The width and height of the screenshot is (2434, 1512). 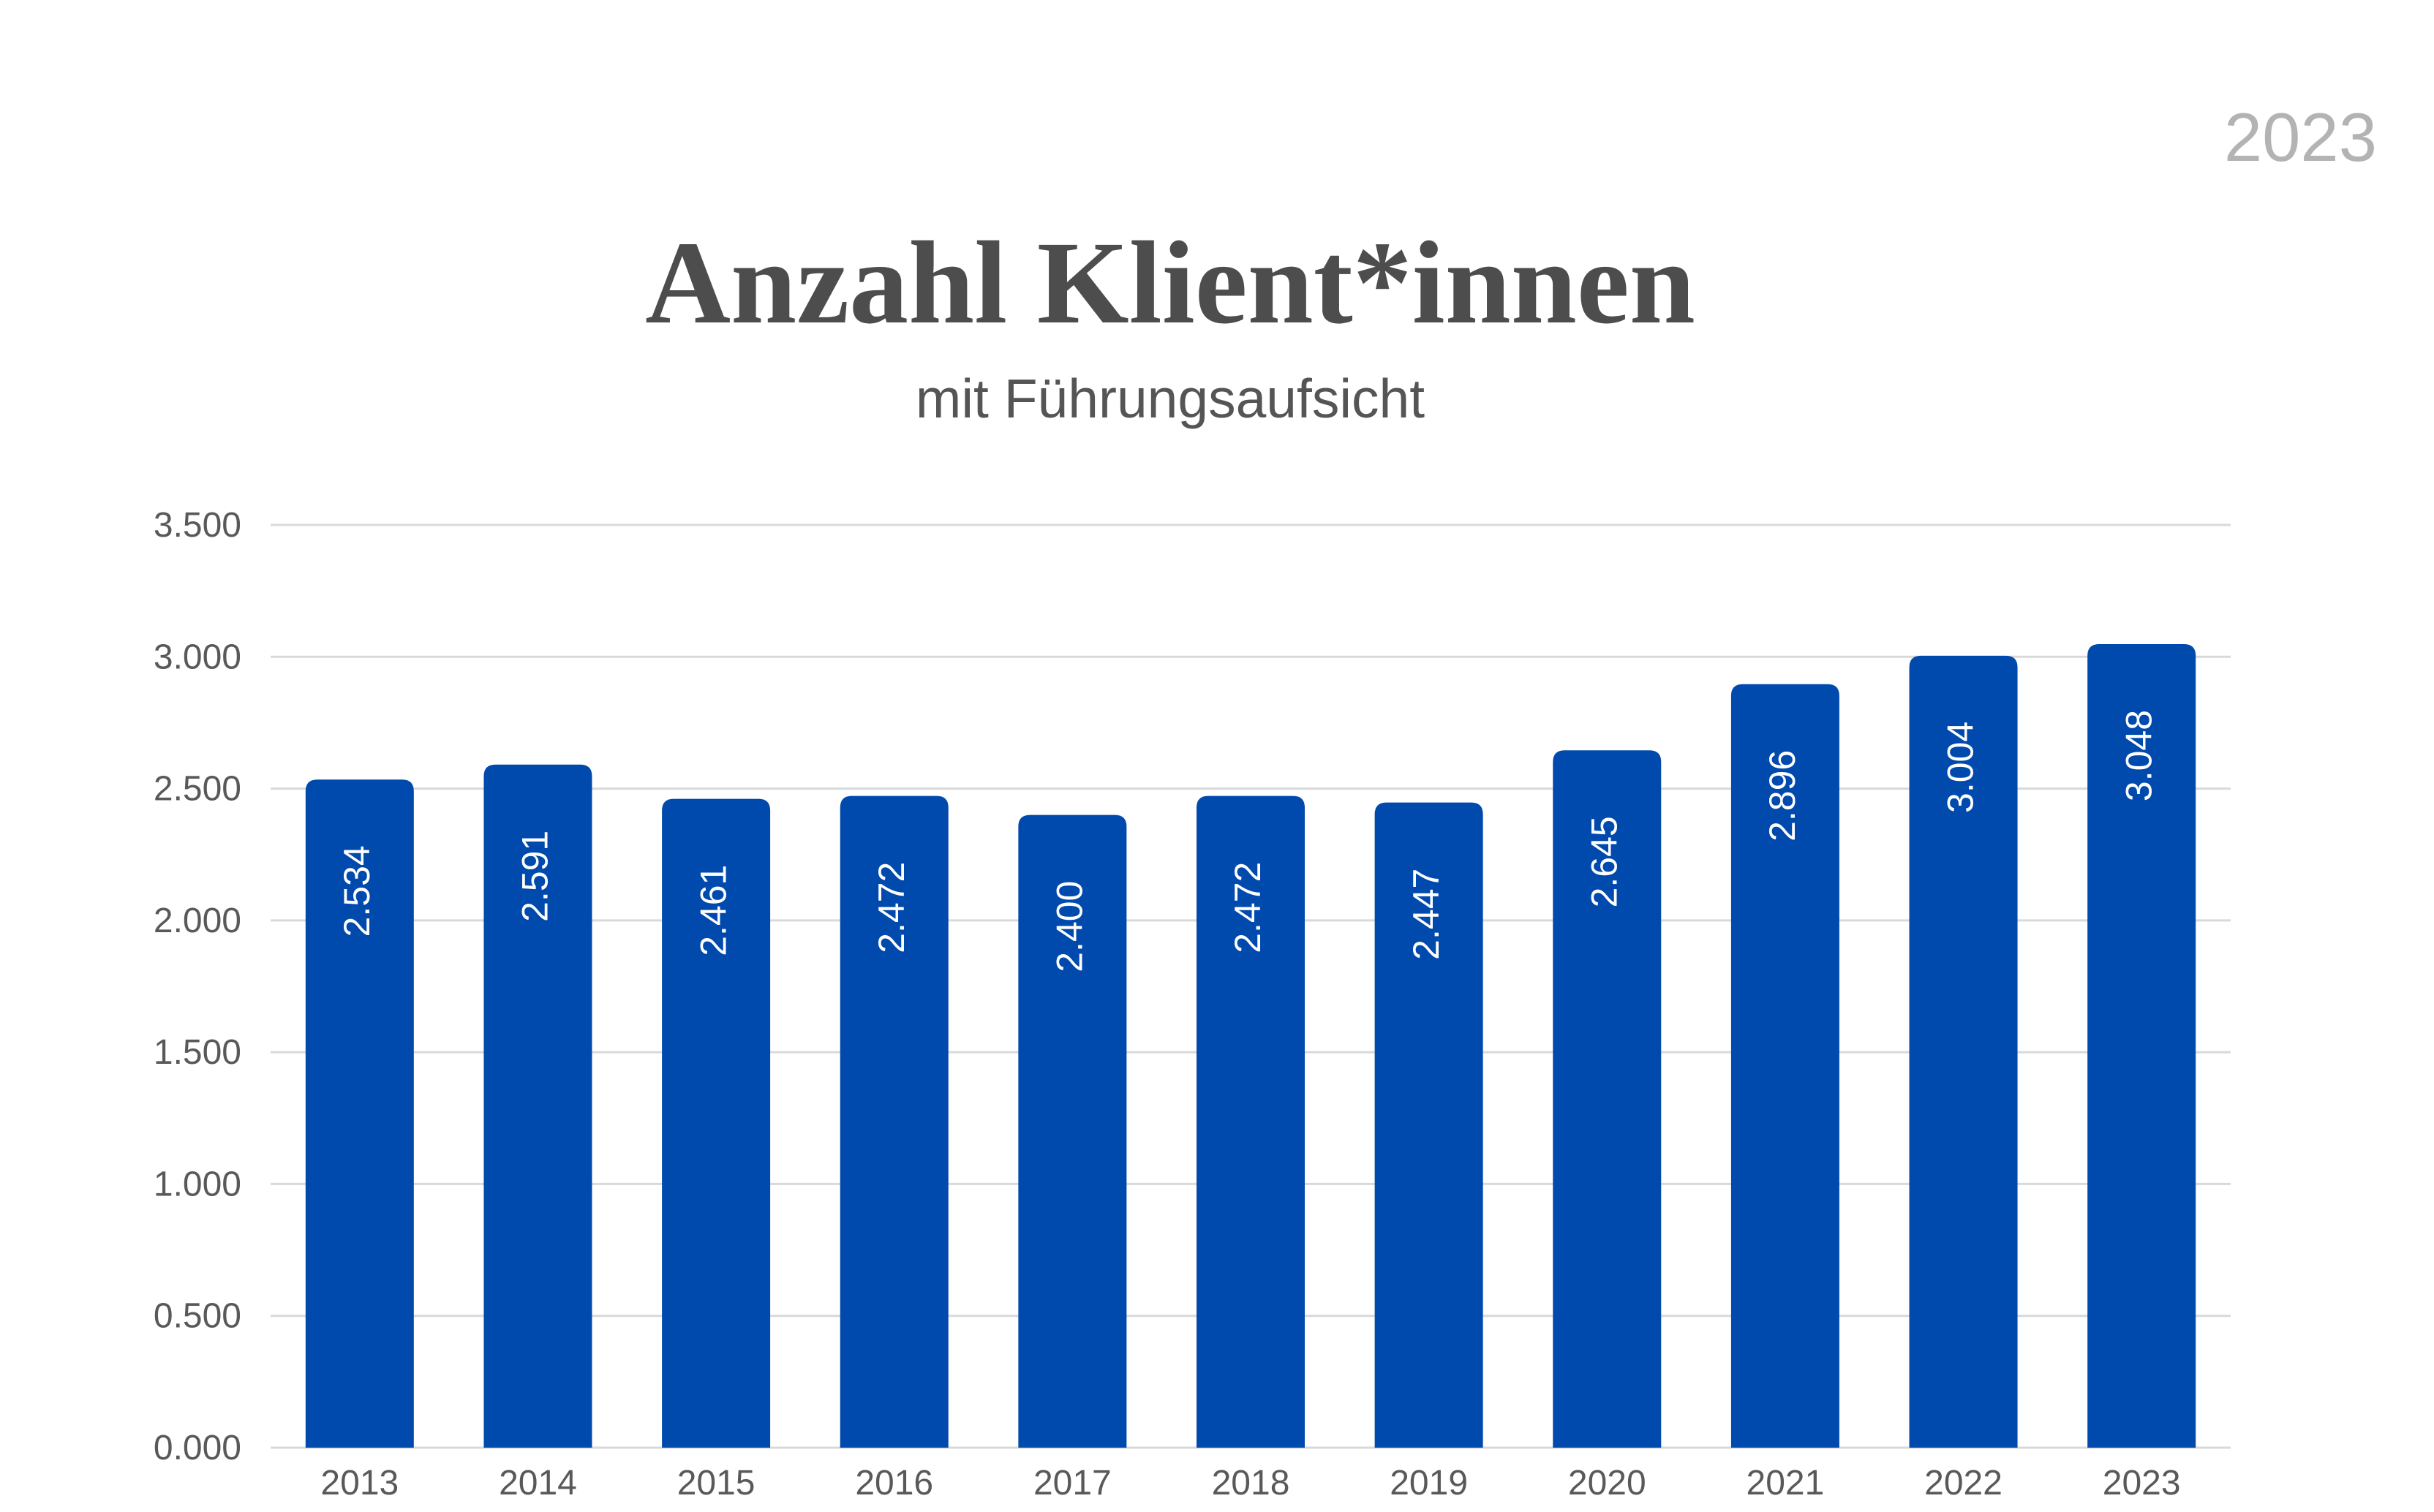 What do you see at coordinates (1960, 767) in the screenshot?
I see `bar-value-label: 3.004` at bounding box center [1960, 767].